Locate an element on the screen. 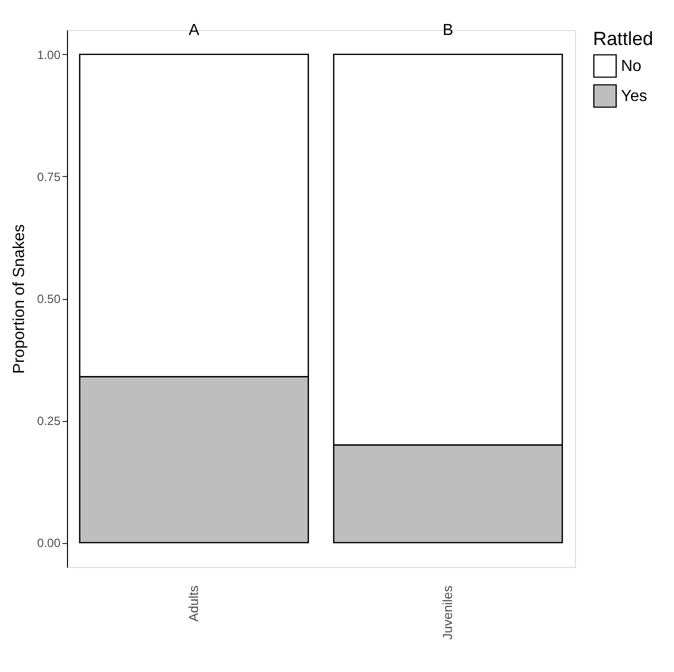  legend-label: Yes is located at coordinates (634, 96).